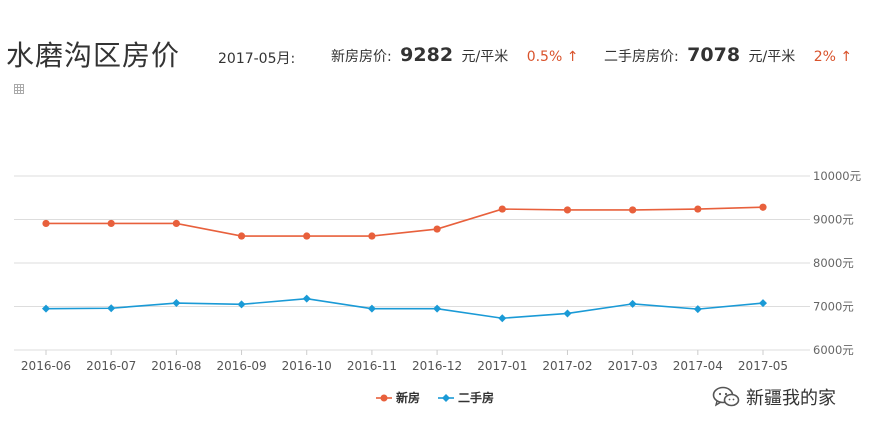 The image size is (880, 434). I want to click on used-price-unit: 元/平米, so click(772, 57).